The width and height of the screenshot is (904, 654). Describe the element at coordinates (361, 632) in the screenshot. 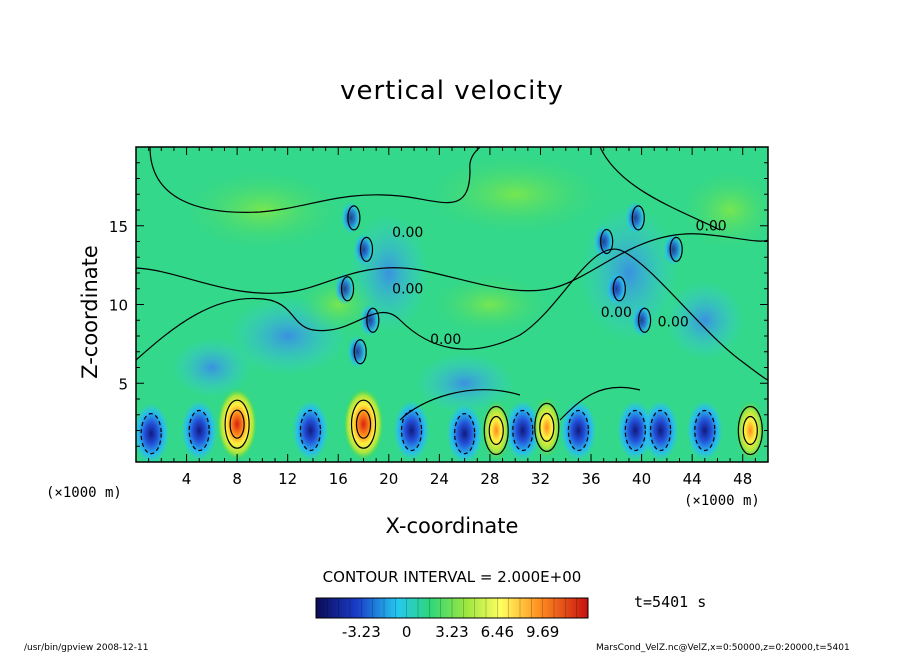

I see `colorbar-label-0: -3.23` at that location.